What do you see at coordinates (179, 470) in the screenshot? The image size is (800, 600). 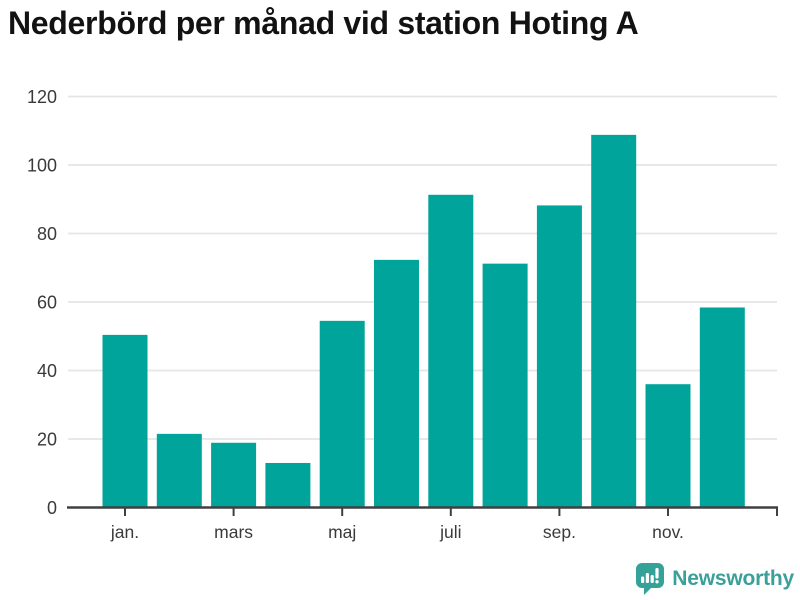 I see `bar-feb` at bounding box center [179, 470].